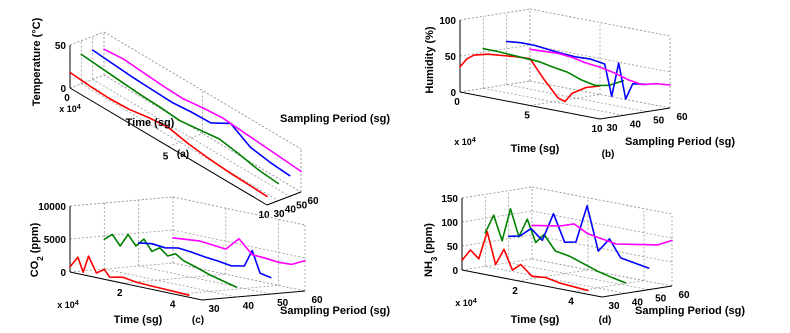 The width and height of the screenshot is (790, 333). Describe the element at coordinates (608, 154) in the screenshot. I see `panel-label: (b)` at that location.